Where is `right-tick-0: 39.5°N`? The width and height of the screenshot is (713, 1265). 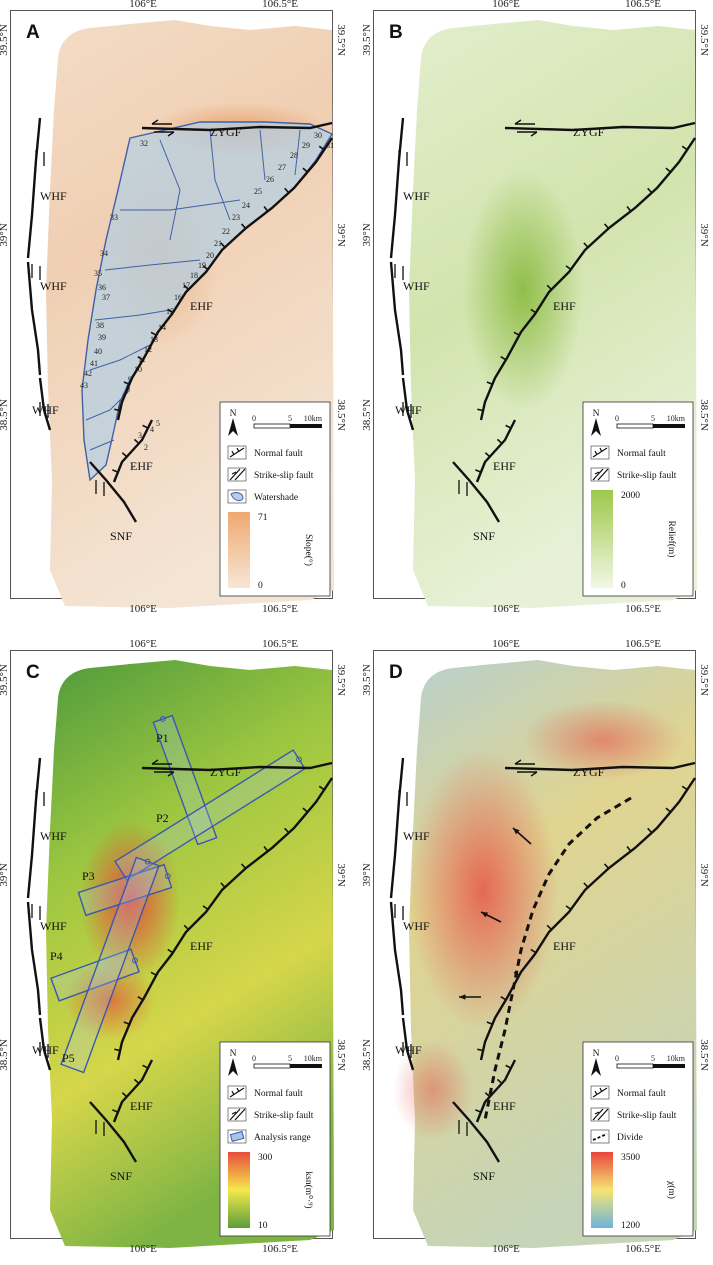 right-tick-0: 39.5°N is located at coordinates (341, 680).